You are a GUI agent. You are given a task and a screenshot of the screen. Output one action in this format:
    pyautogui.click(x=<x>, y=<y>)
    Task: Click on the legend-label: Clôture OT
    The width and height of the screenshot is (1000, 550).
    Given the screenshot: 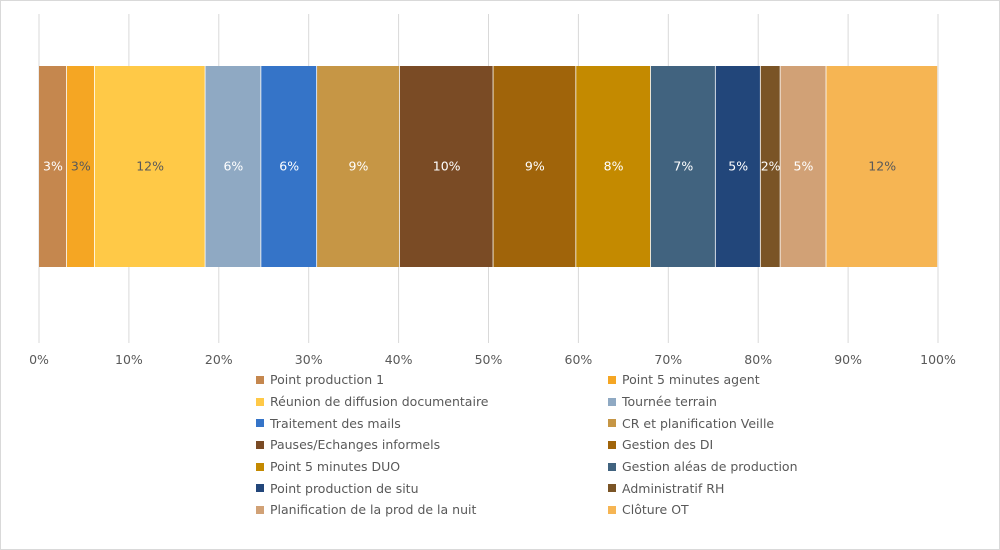 What is the action you would take?
    pyautogui.click(x=655, y=510)
    